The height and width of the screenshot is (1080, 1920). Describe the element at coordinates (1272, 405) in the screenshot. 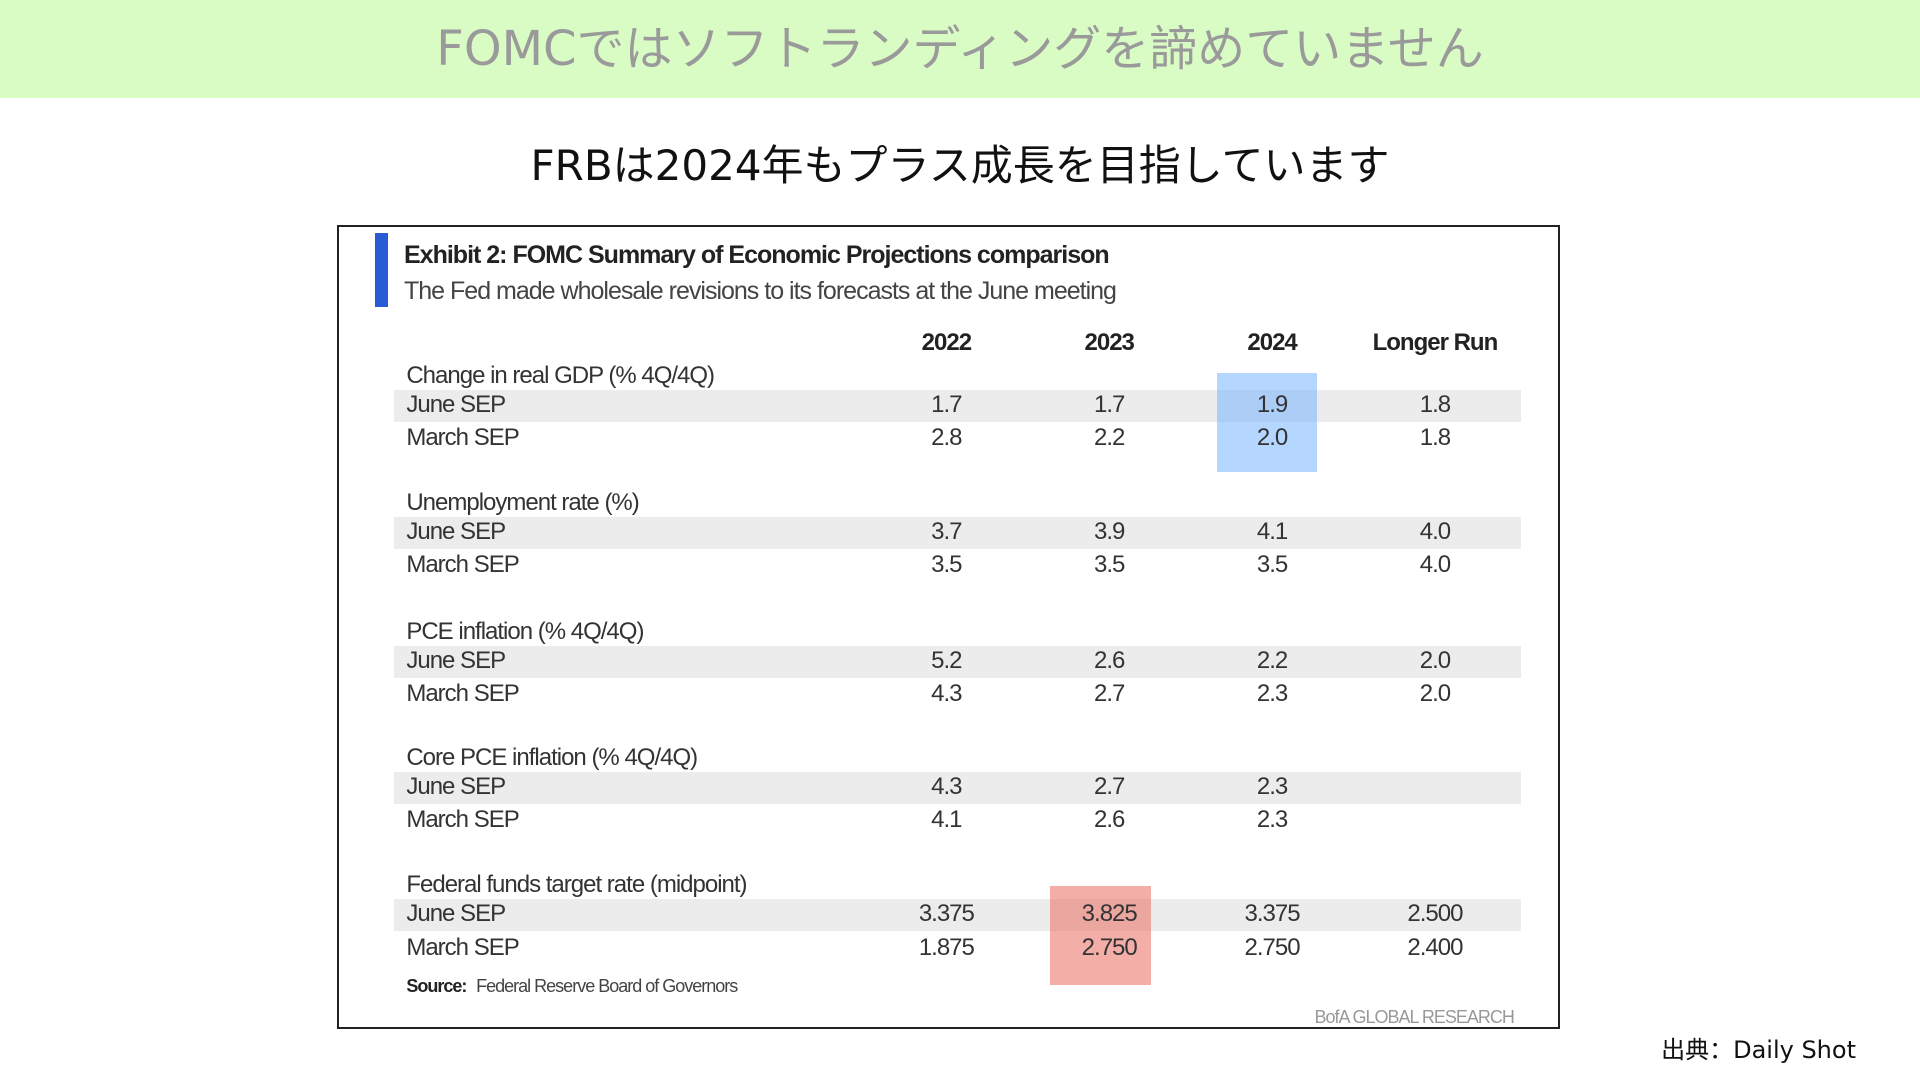

I see `cell: 1.9` at that location.